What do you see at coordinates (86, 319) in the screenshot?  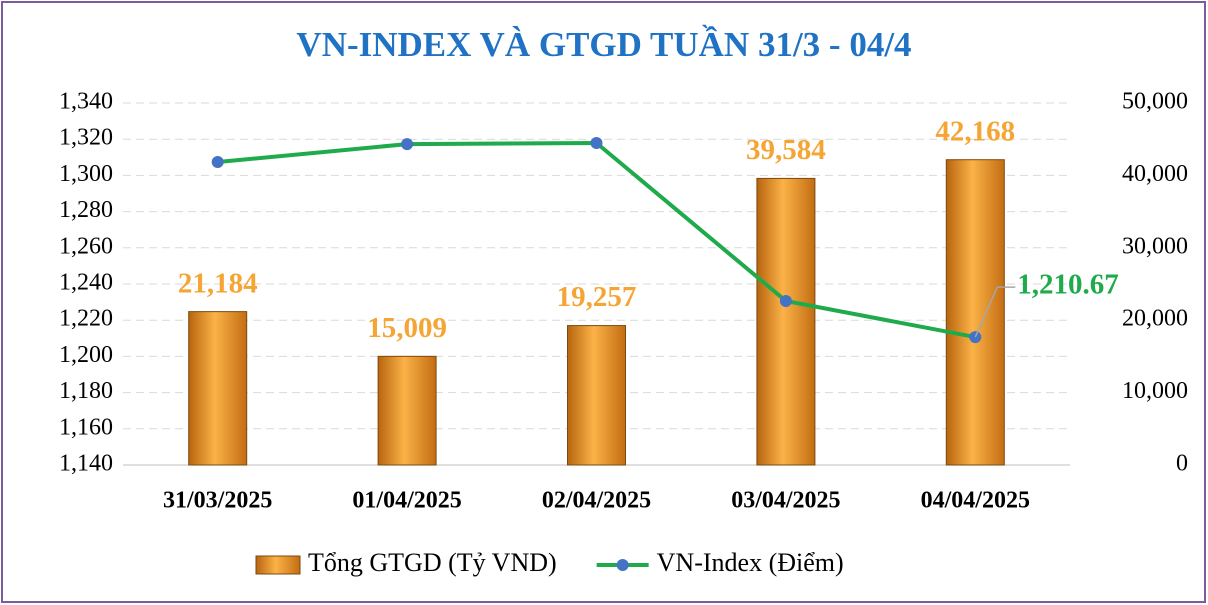 I see `y-tick-label: 1,220` at bounding box center [86, 319].